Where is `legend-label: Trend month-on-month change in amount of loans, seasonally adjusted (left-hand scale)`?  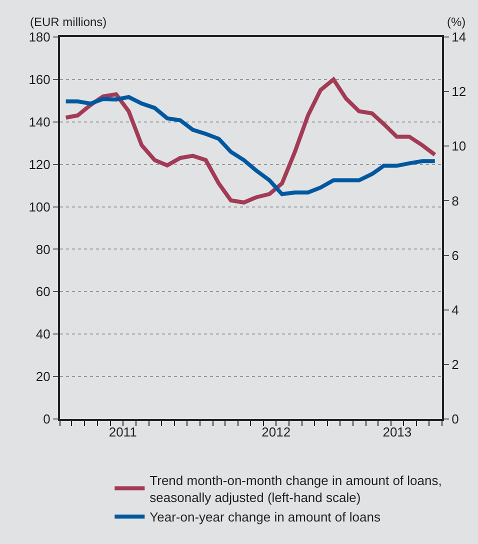 legend-label: Trend month-on-month change in amount of loans, seasonally adjusted (left-hand scale) is located at coordinates (296, 488).